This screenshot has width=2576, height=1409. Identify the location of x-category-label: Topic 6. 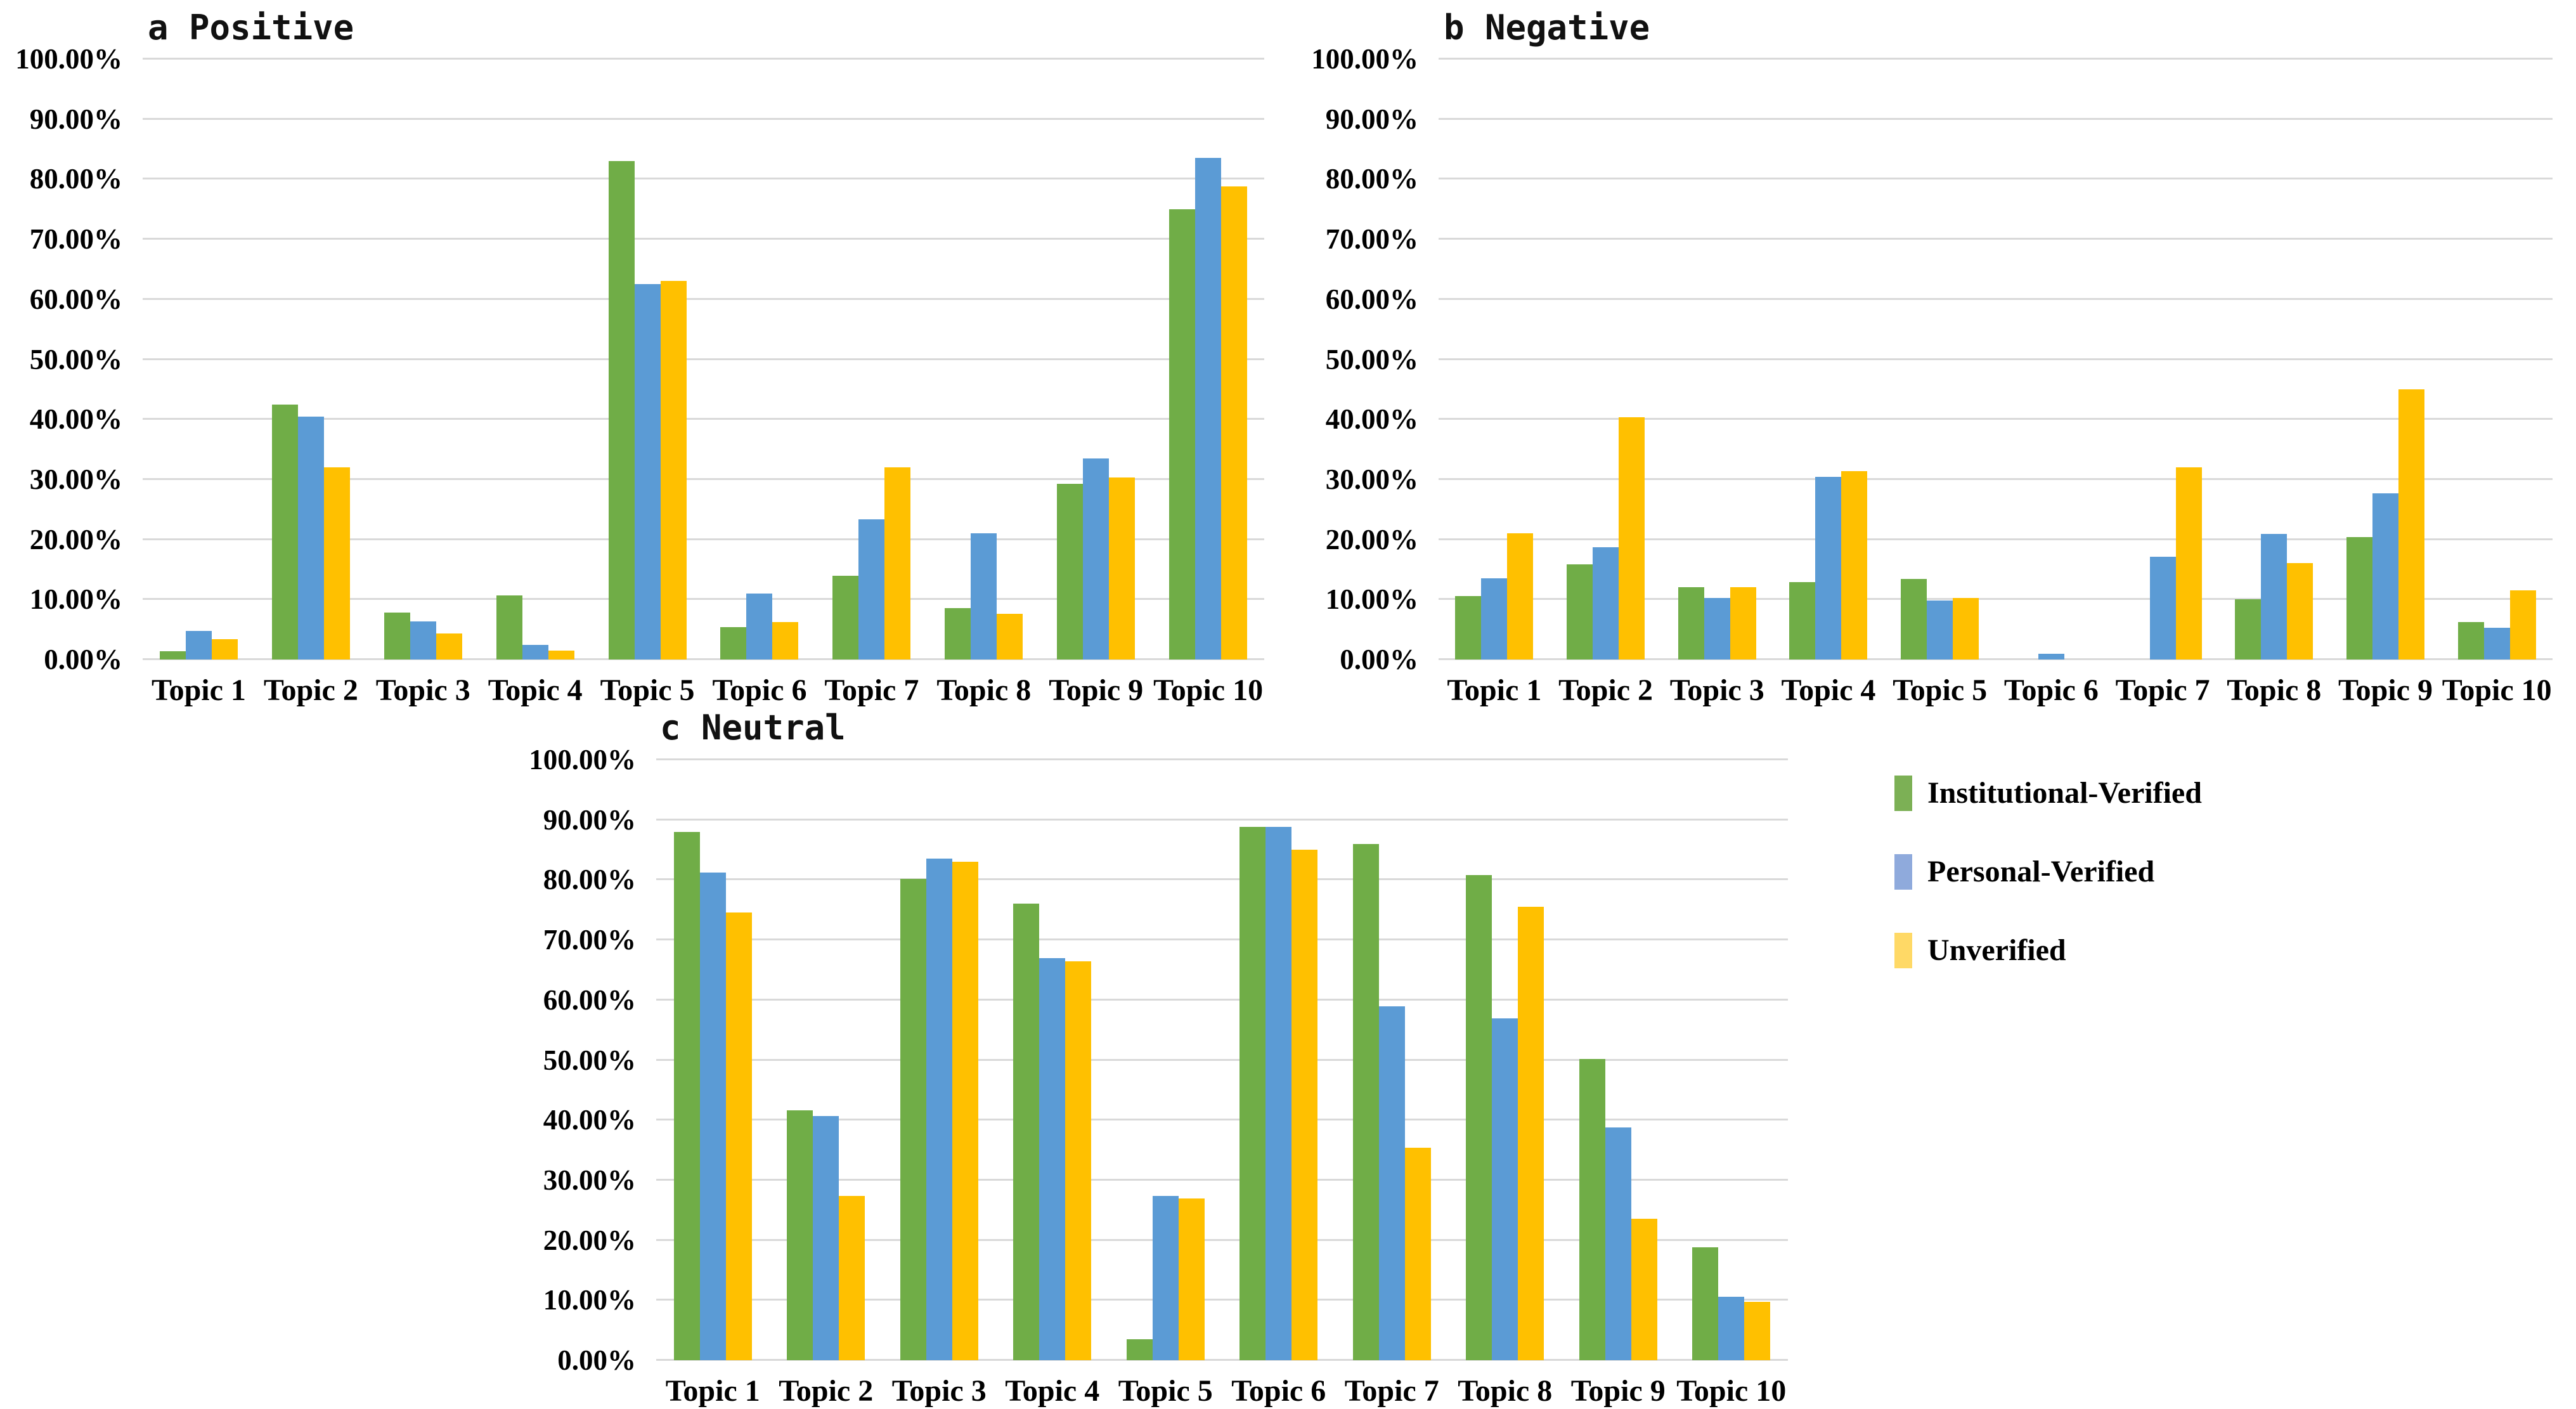
(2051, 690).